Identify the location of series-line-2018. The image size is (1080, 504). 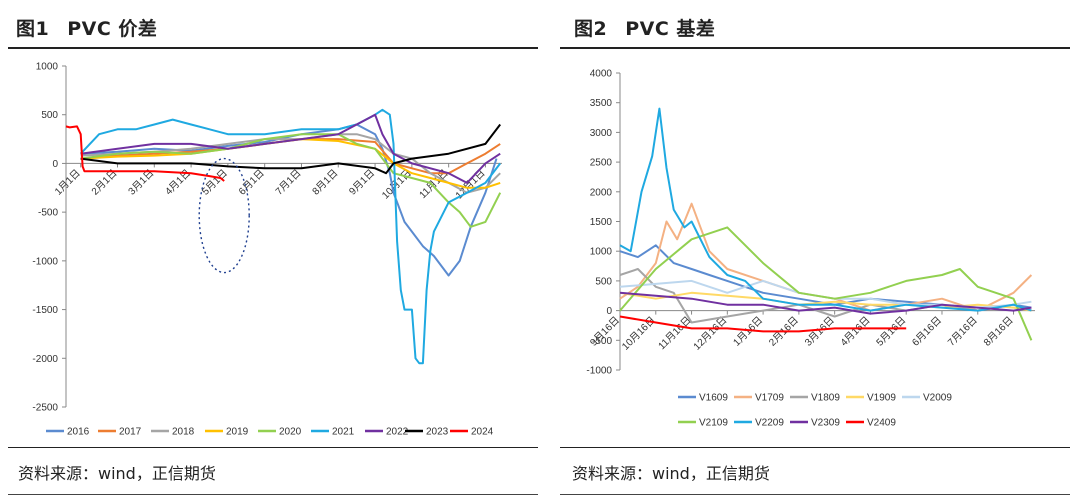
(290, 163).